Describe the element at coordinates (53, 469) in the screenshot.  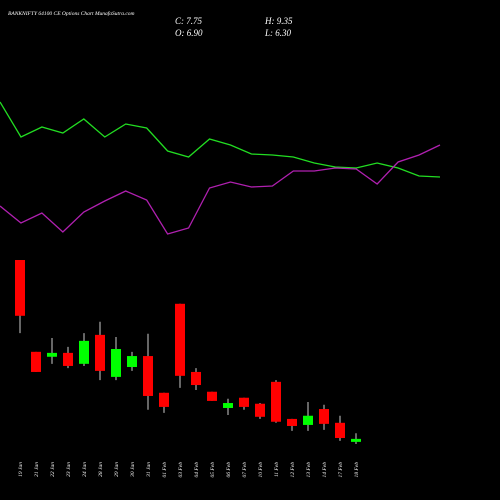
I see `x-tick-label: 22 Jan` at that location.